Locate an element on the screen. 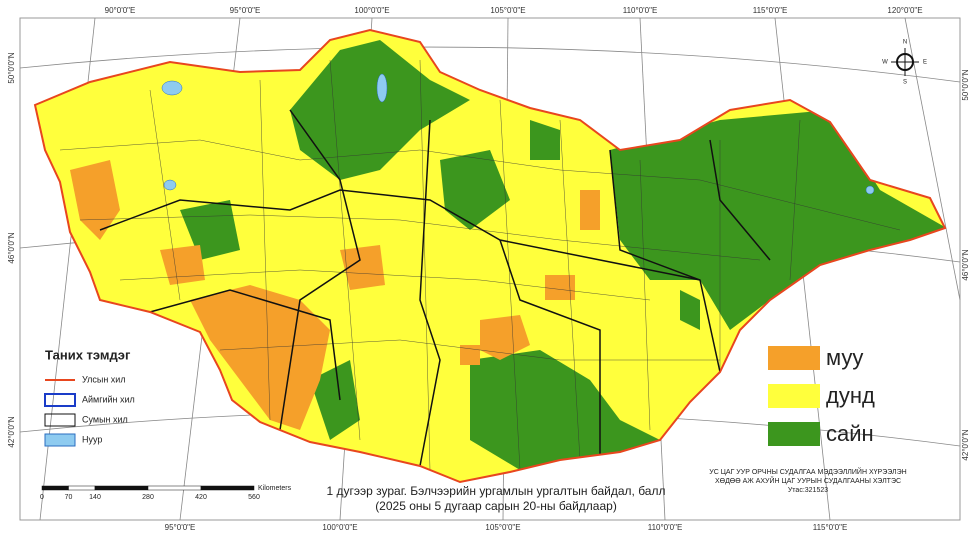  legend-item: Нуур is located at coordinates (92, 439).